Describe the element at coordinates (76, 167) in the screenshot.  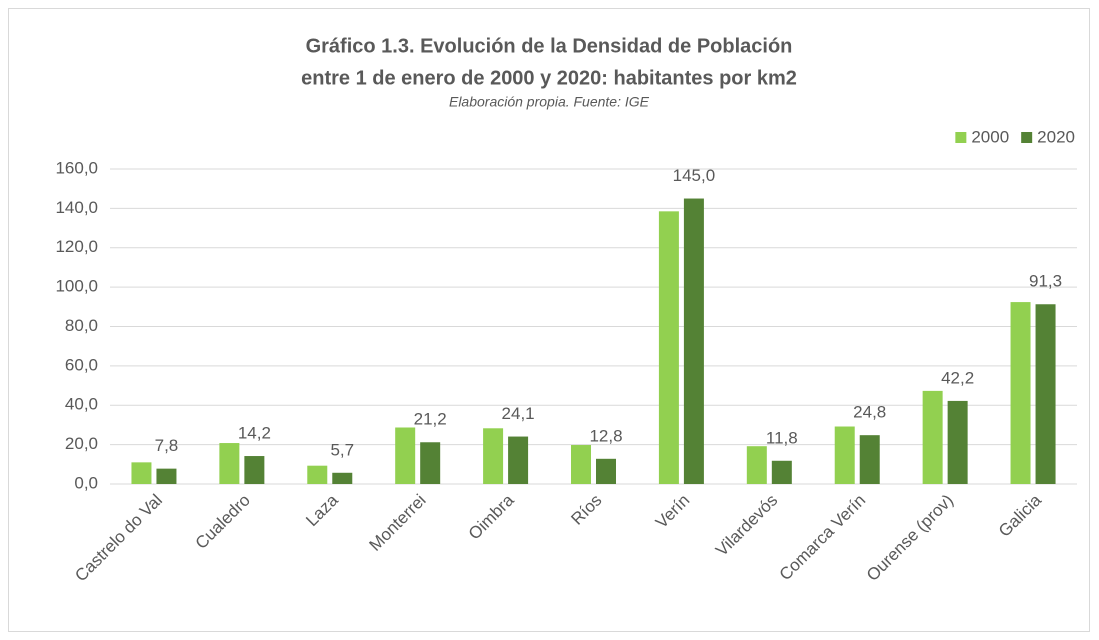
I see `y-tick-label: 160,0` at that location.